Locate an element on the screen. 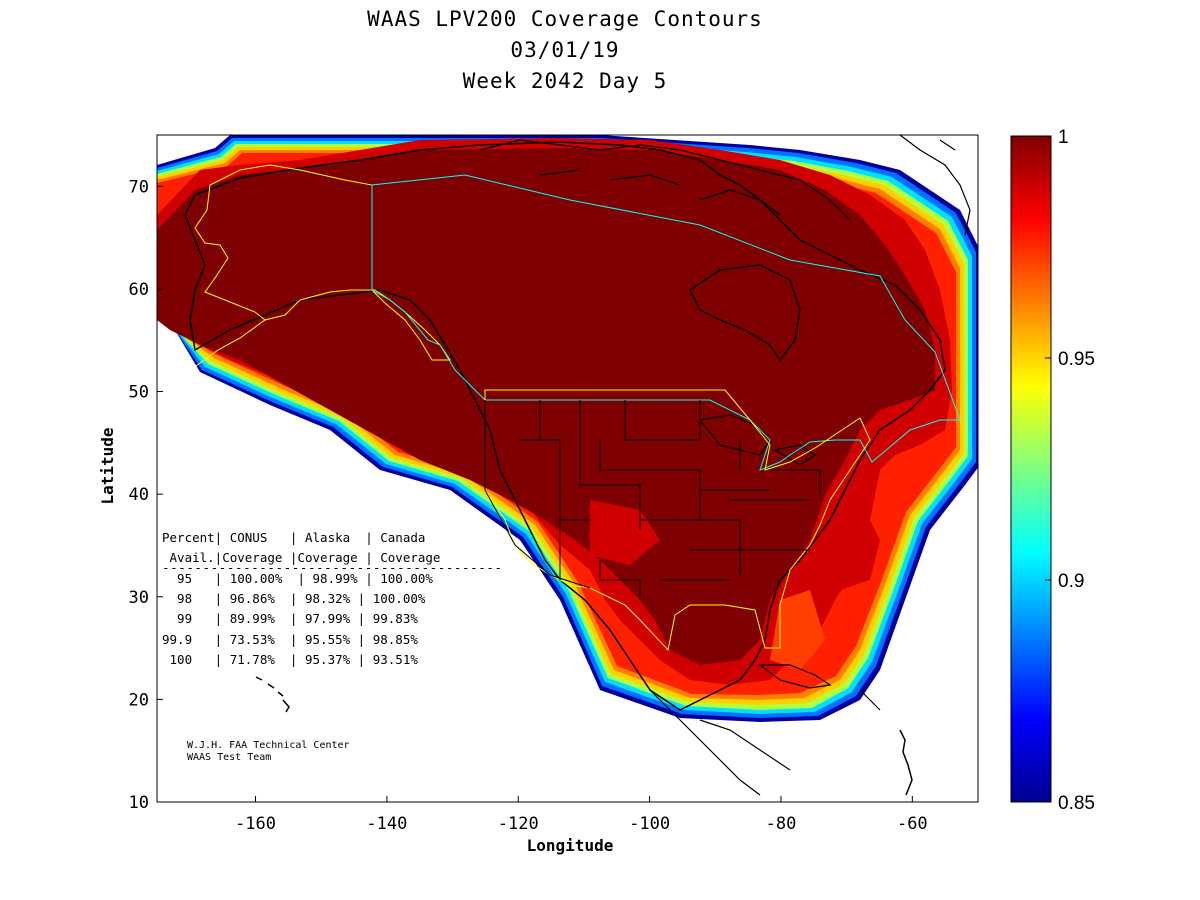  colorbar-tick-label: 0.9 is located at coordinates (1071, 581).